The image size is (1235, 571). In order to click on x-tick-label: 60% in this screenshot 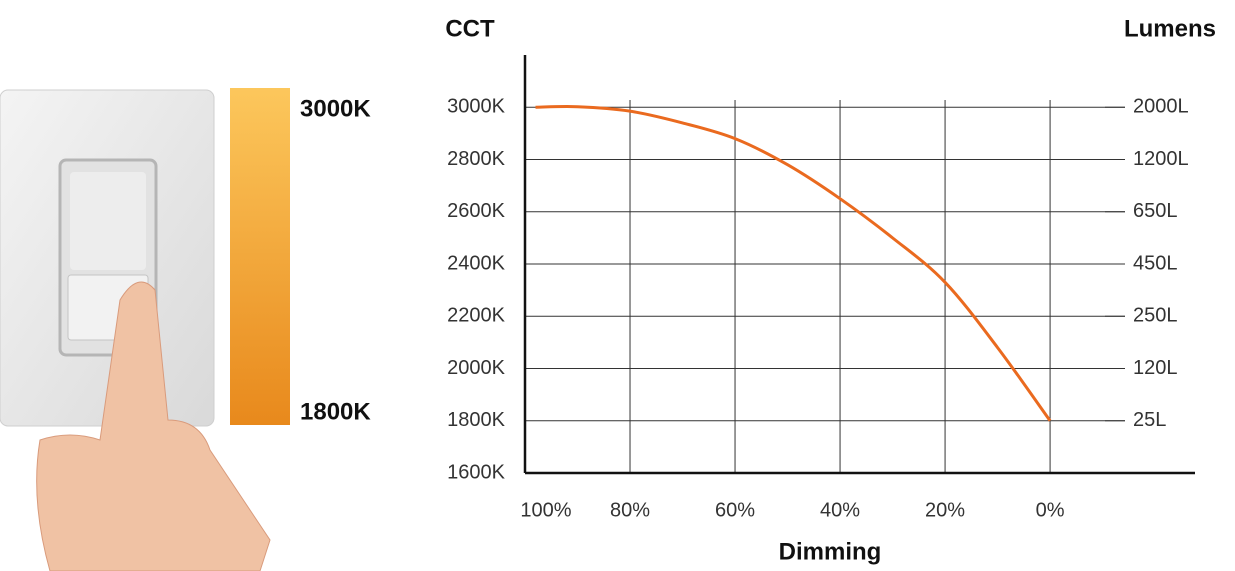, I will do `click(735, 510)`.